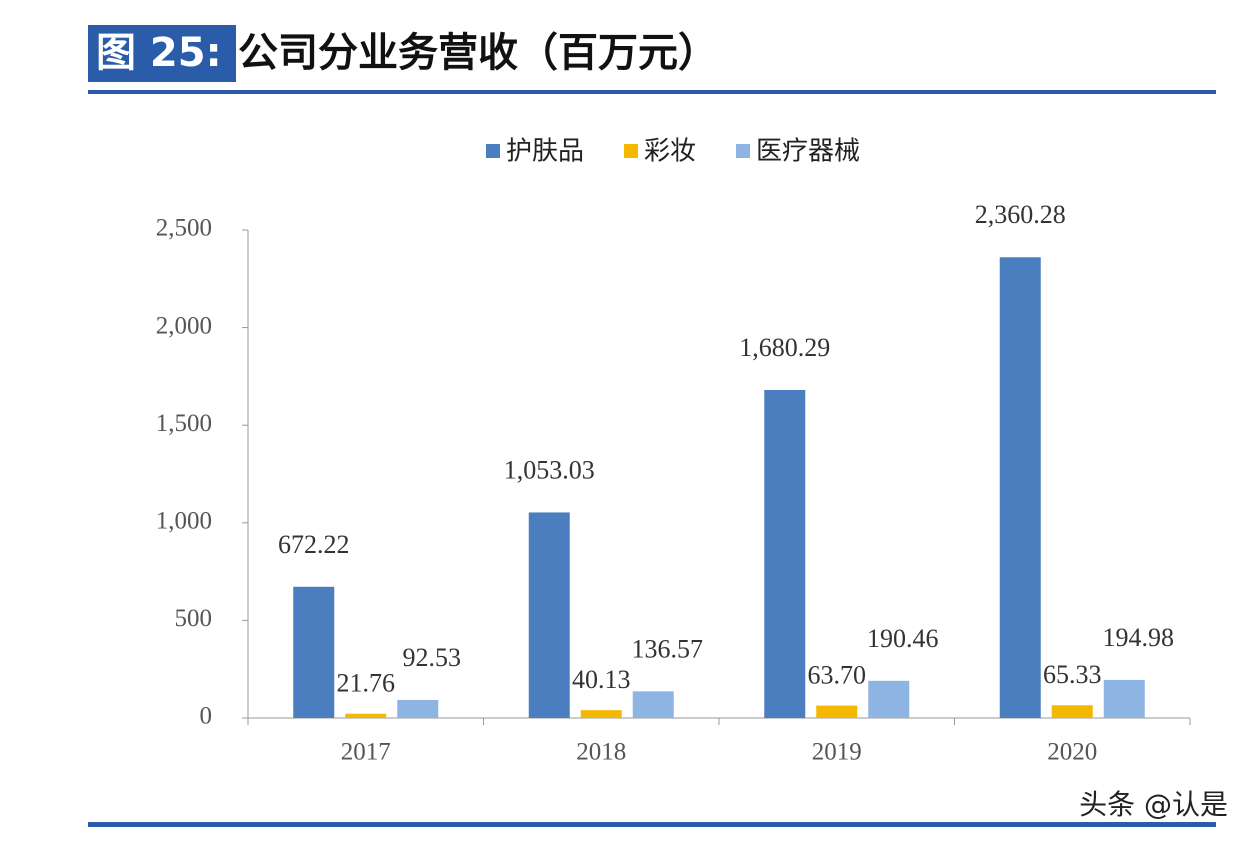  What do you see at coordinates (837, 752) in the screenshot?
I see `x-tick-label: 2019` at bounding box center [837, 752].